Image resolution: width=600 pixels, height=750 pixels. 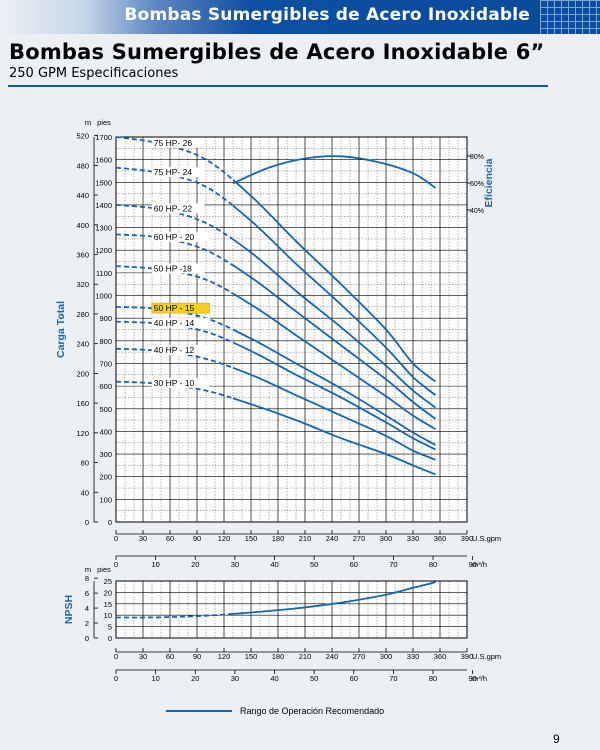 What do you see at coordinates (88, 122) in the screenshot?
I see `m-unit-label: m` at bounding box center [88, 122].